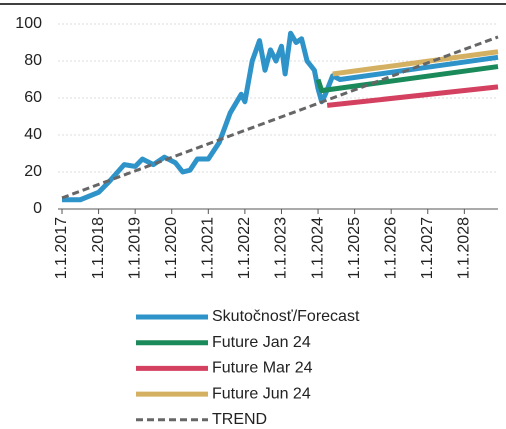  Describe the element at coordinates (261, 393) in the screenshot. I see `legend-label: Future Jun 24` at that location.